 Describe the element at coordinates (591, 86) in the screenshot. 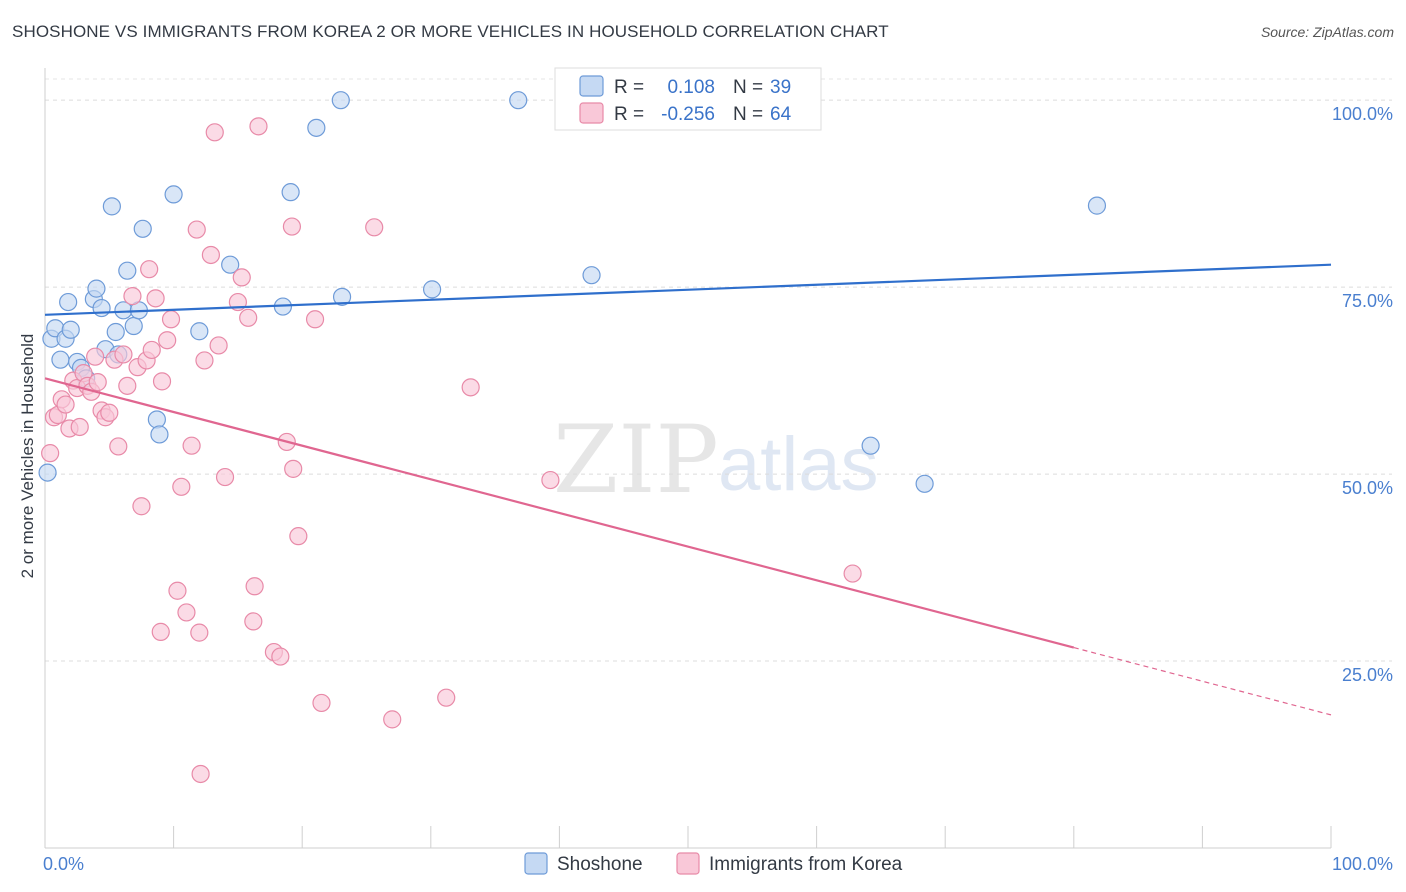

I see `legend-swatch-shoshone` at that location.